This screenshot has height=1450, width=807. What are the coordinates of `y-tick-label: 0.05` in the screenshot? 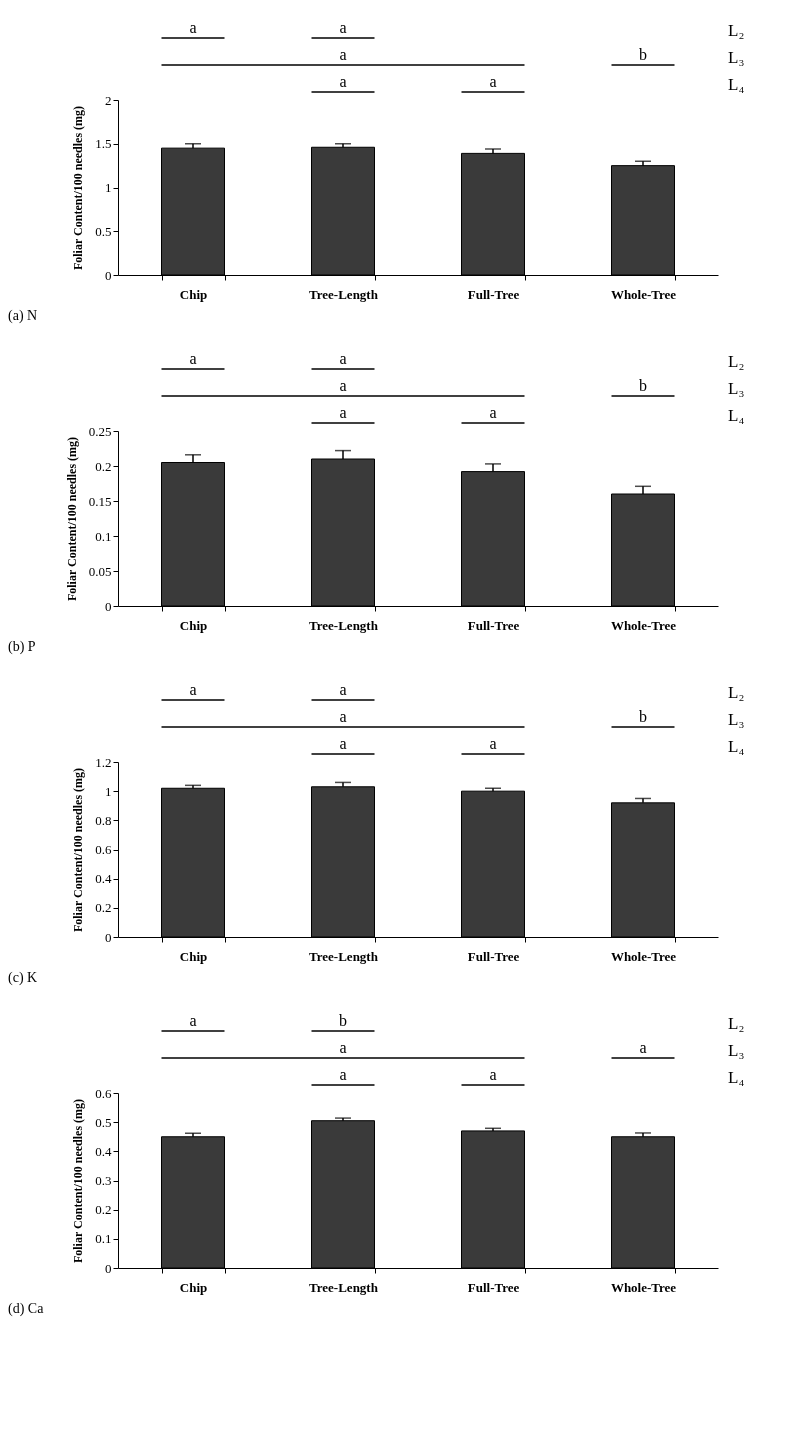 It's located at (100, 571).